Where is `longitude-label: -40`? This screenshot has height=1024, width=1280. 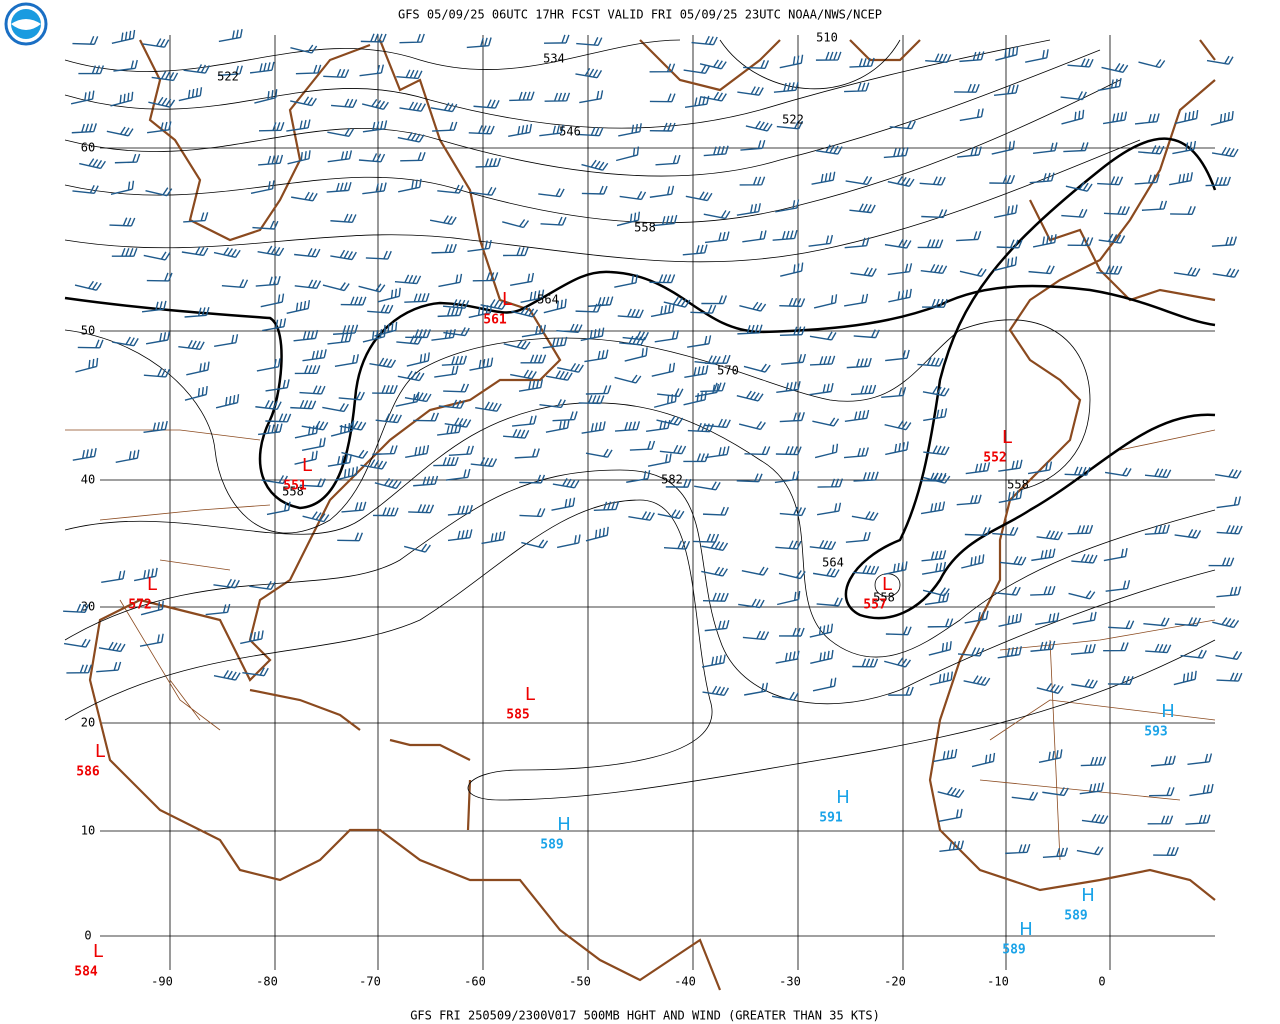 longitude-label: -40 is located at coordinates (685, 982).